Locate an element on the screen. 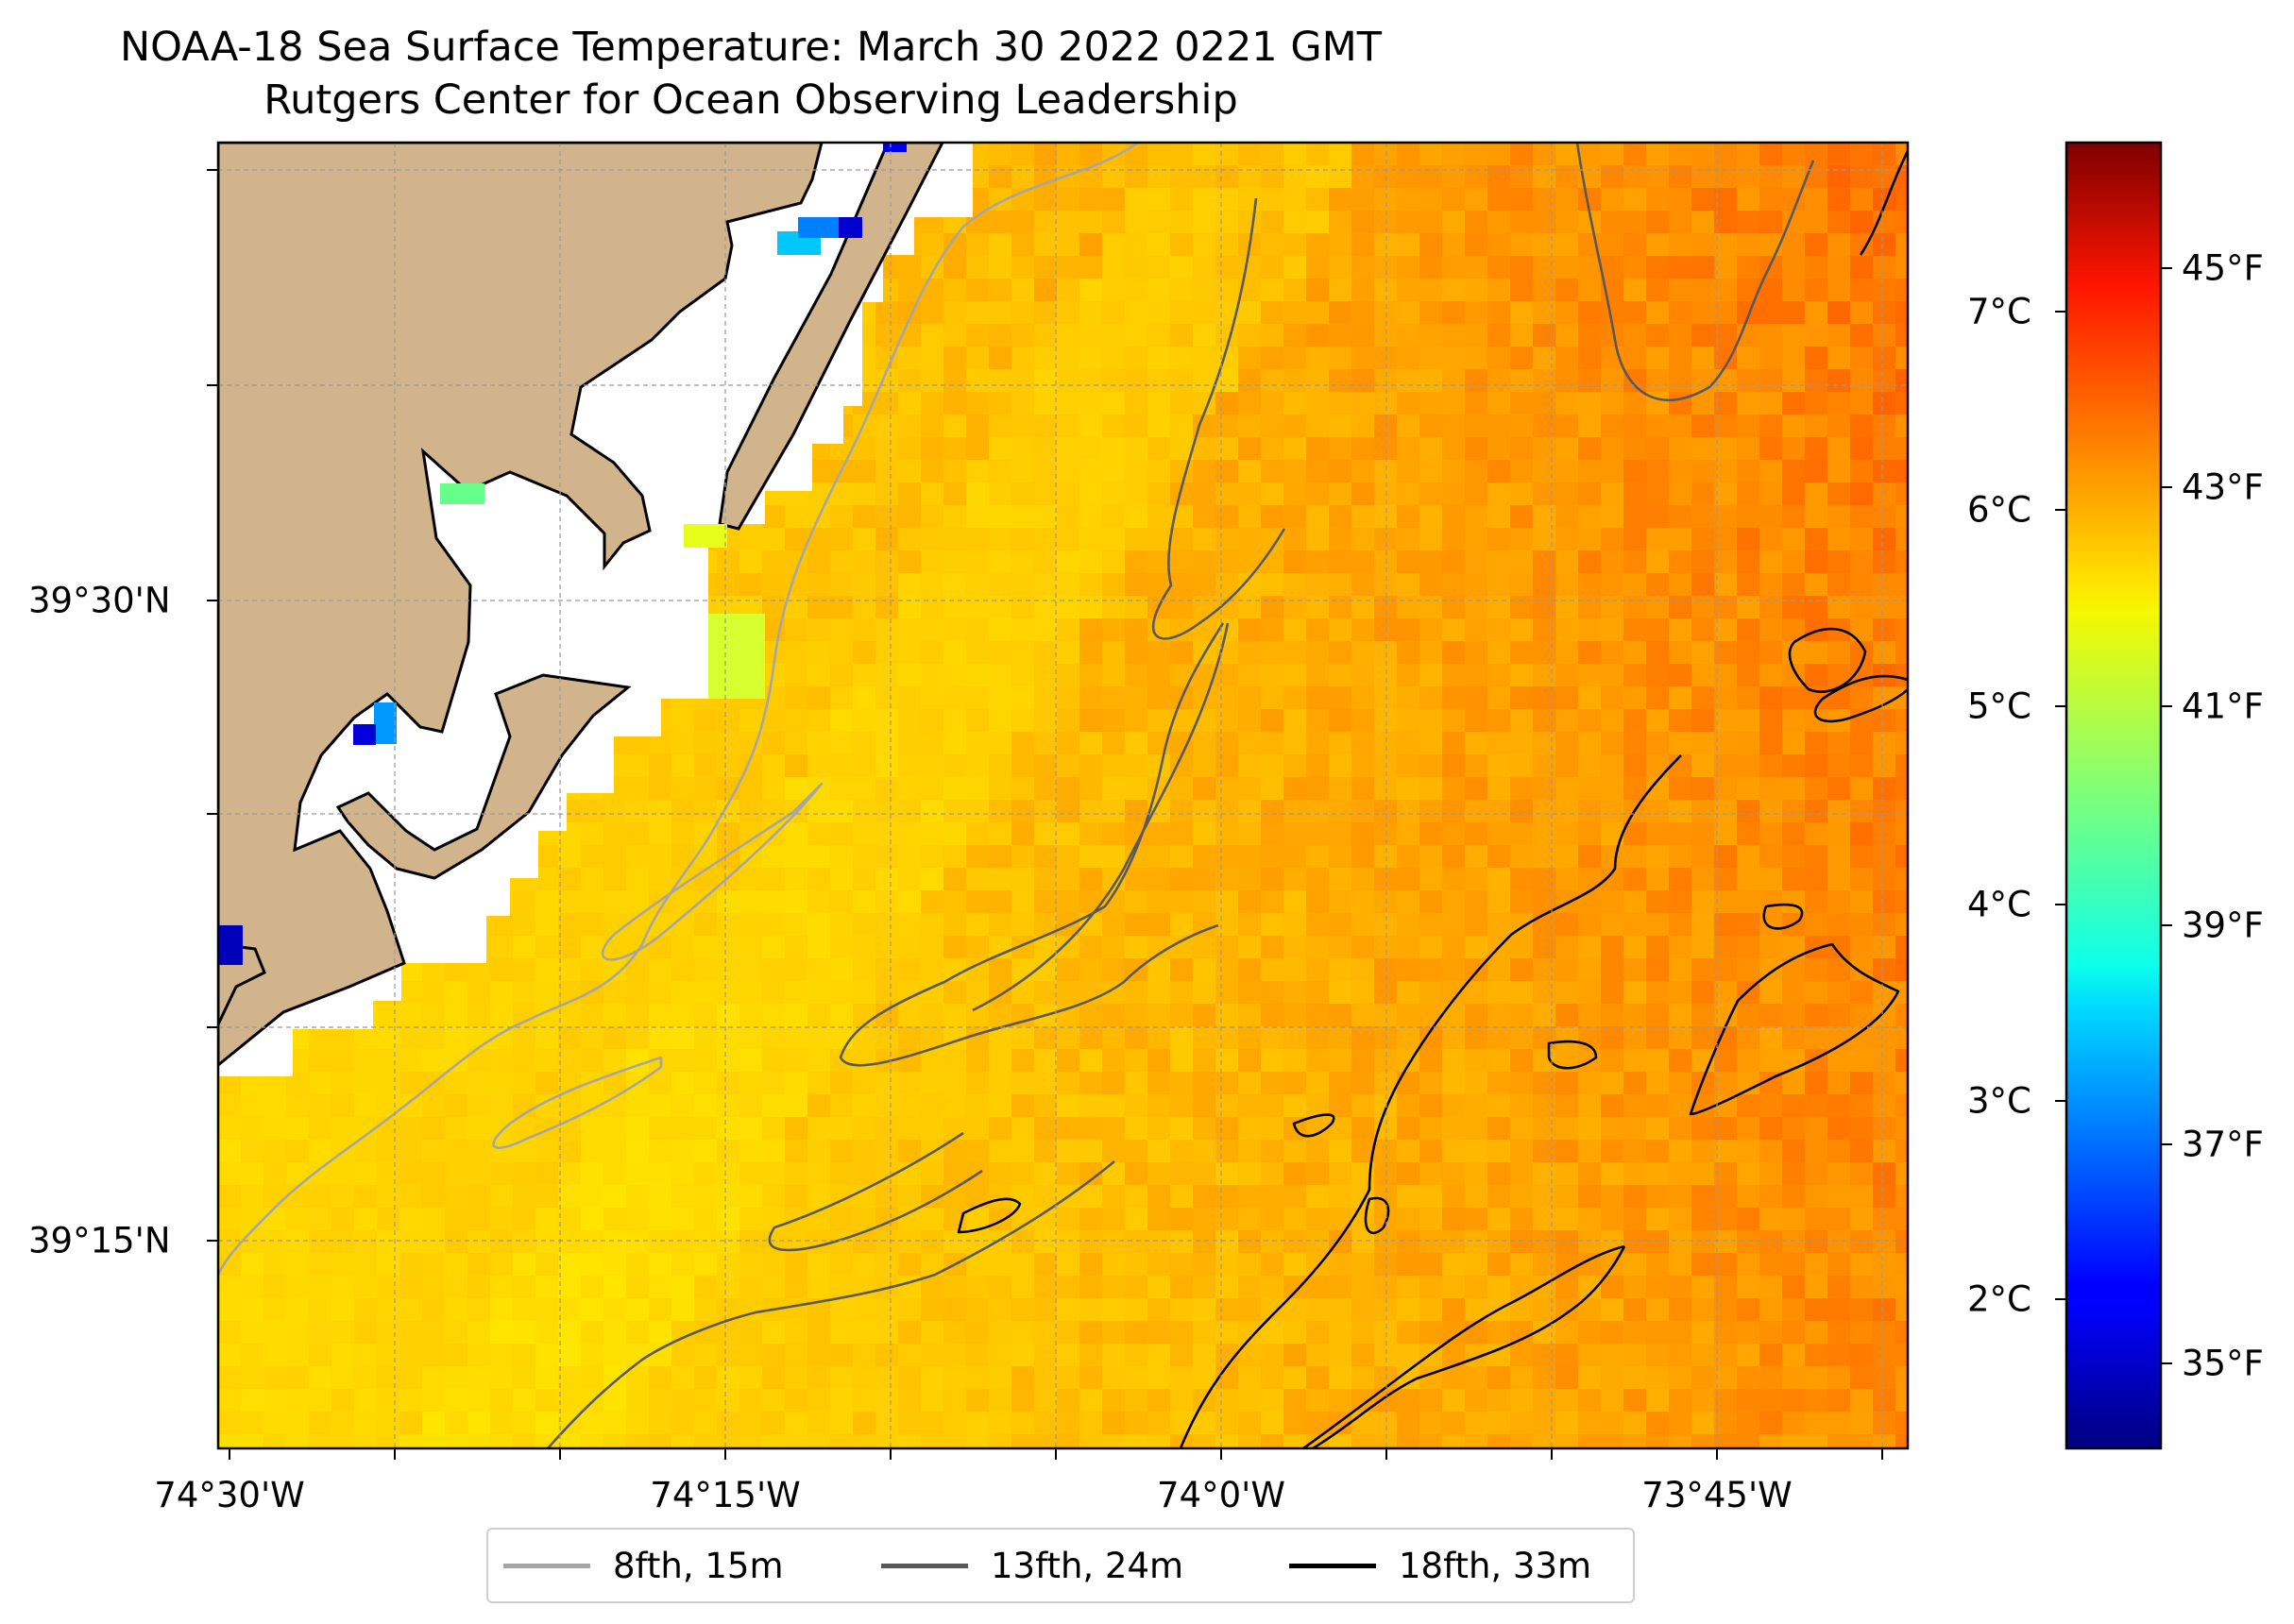 The image size is (2294, 1624). legend-swatch is located at coordinates (546, 1565).